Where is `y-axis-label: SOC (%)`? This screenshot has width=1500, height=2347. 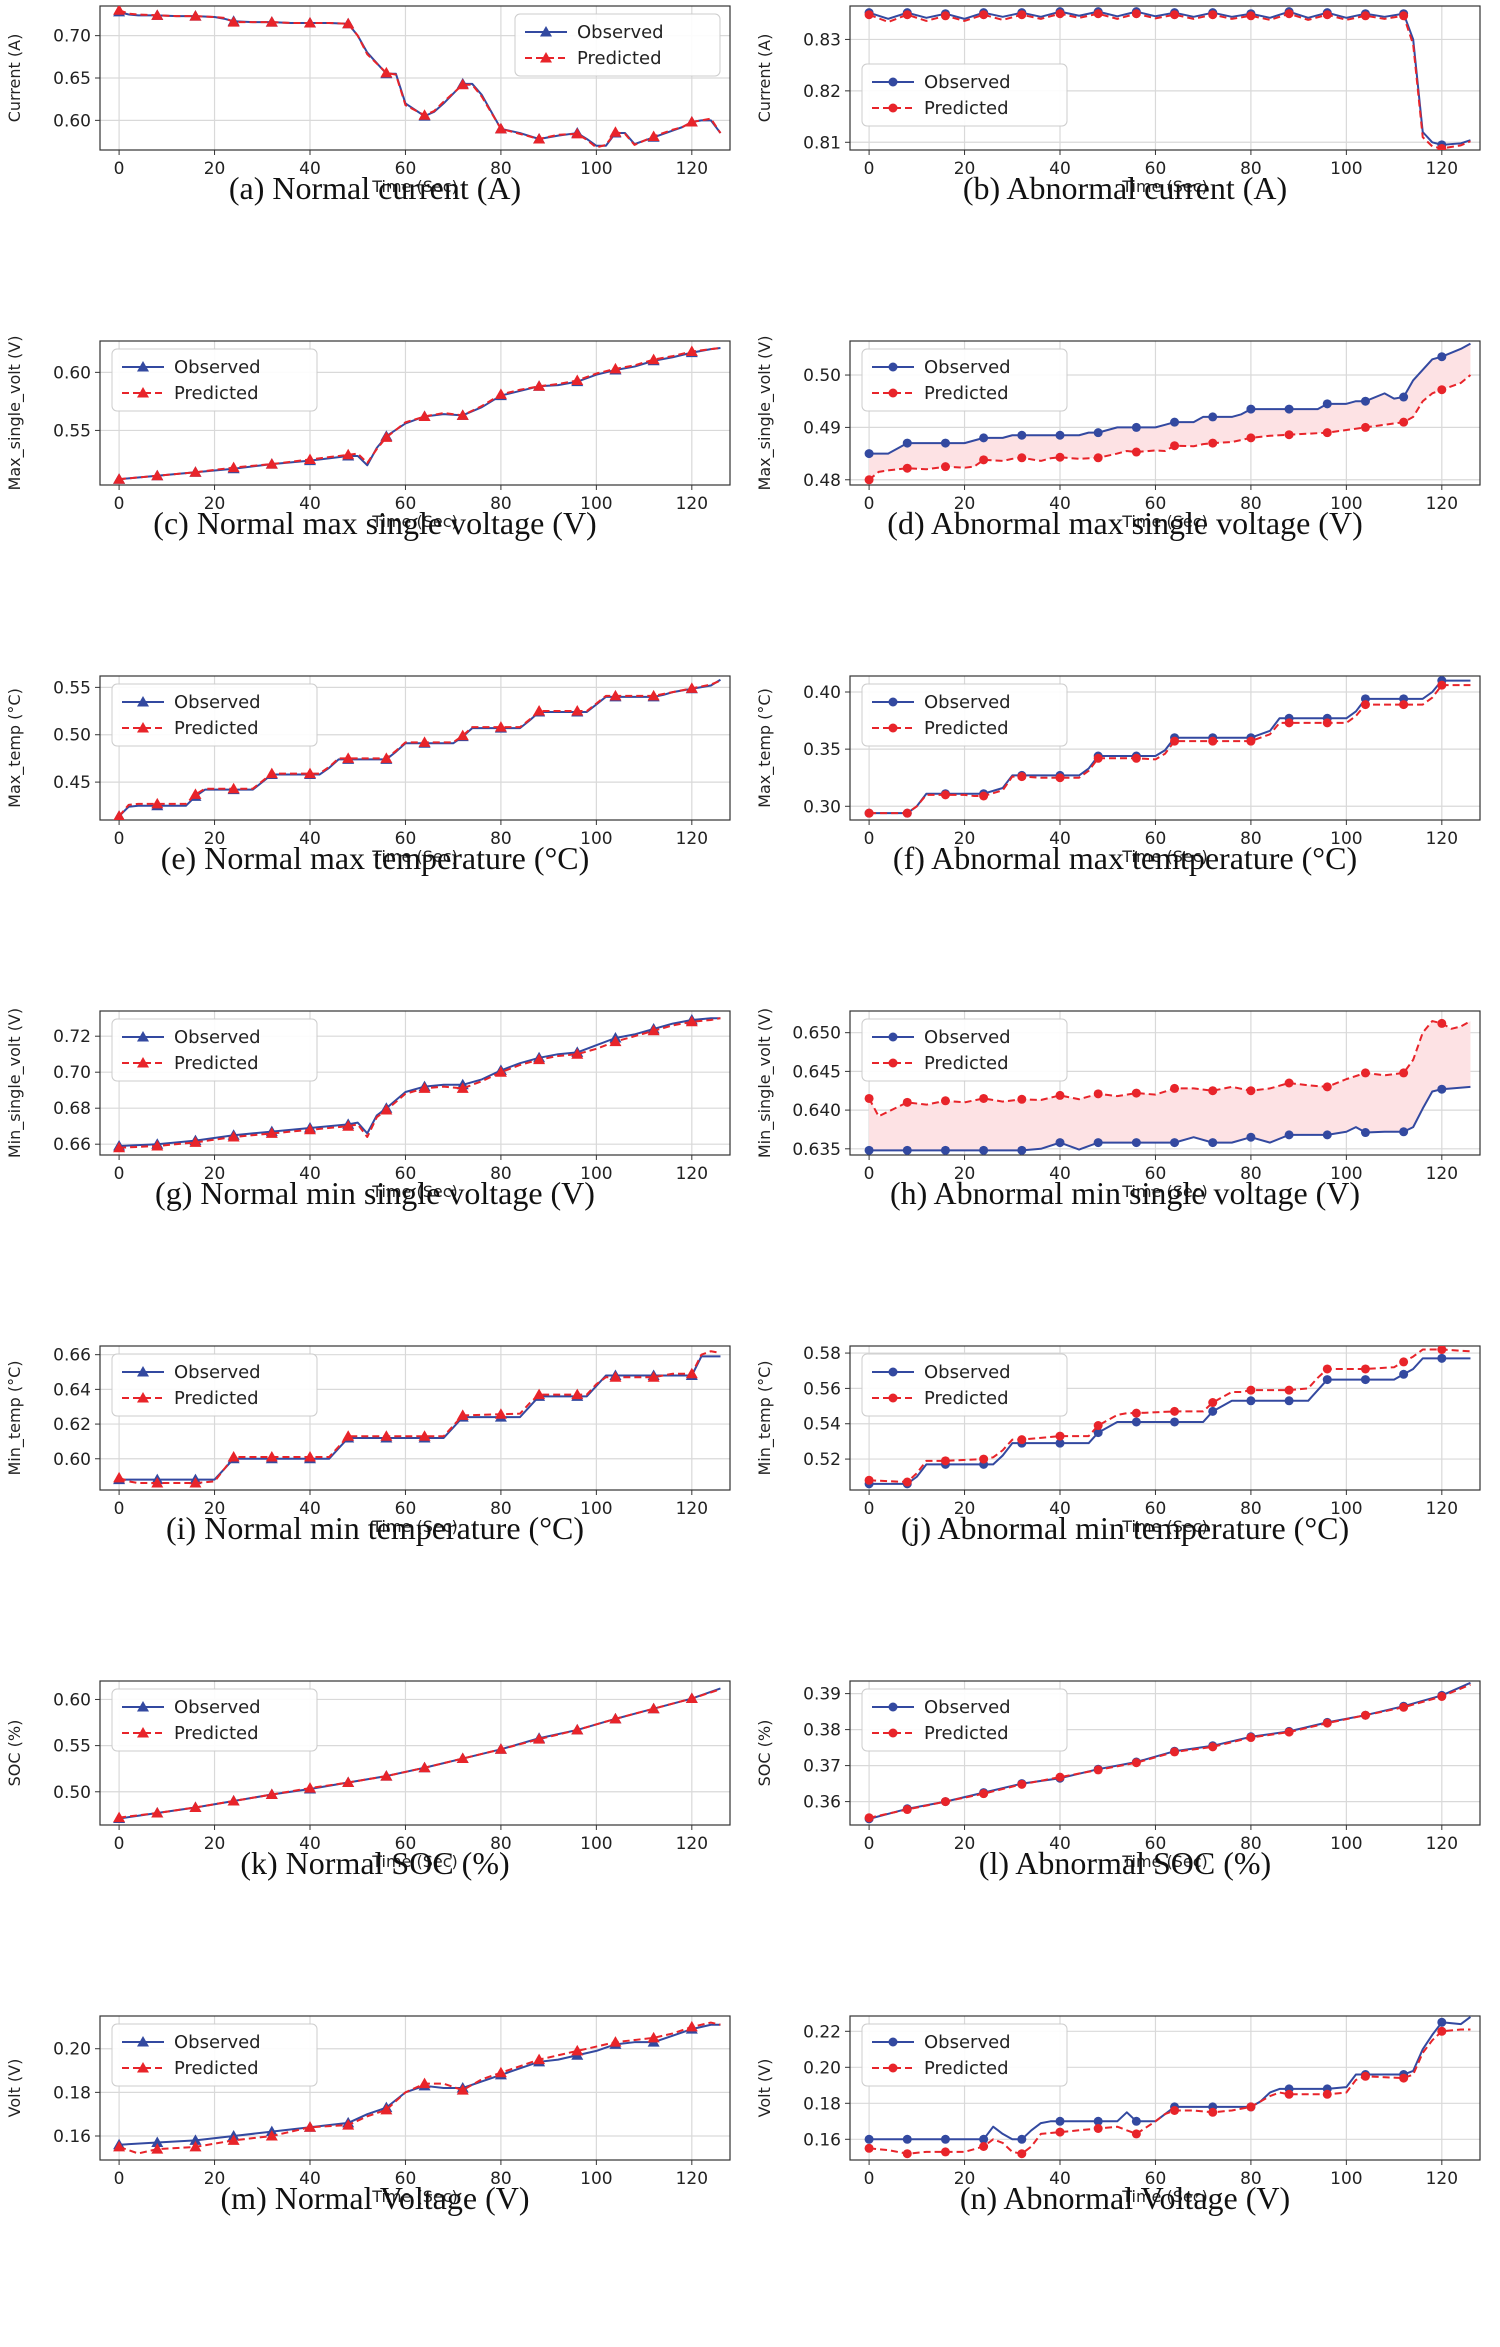 y-axis-label: SOC (%) is located at coordinates (764, 1753).